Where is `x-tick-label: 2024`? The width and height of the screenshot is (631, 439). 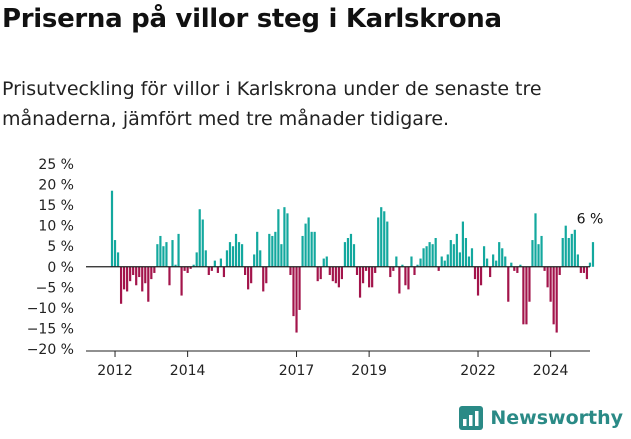
x-tick-label: 2024 is located at coordinates (551, 371).